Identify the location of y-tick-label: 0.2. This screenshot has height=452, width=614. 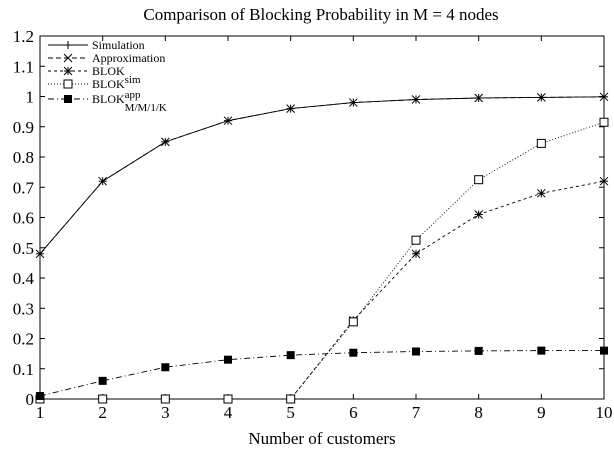
(23, 339).